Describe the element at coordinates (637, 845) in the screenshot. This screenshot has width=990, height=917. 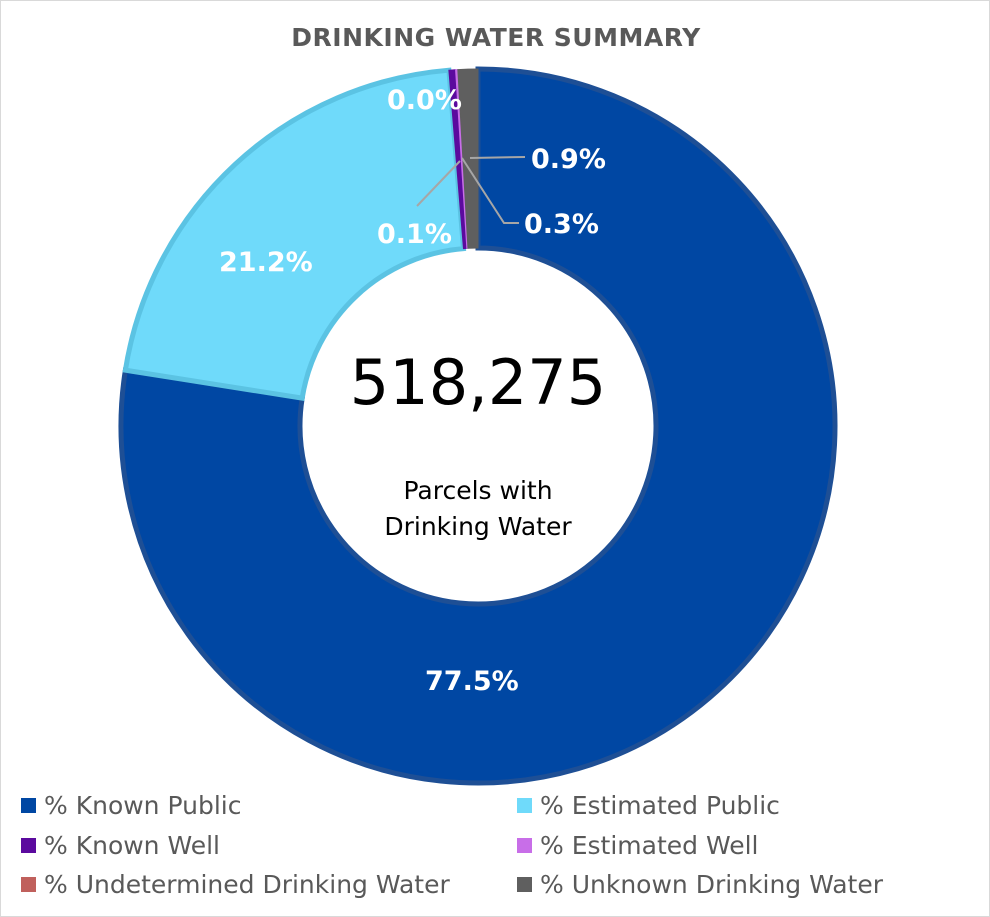
I see `legend-item-estimated-well: % Estimated Well` at that location.